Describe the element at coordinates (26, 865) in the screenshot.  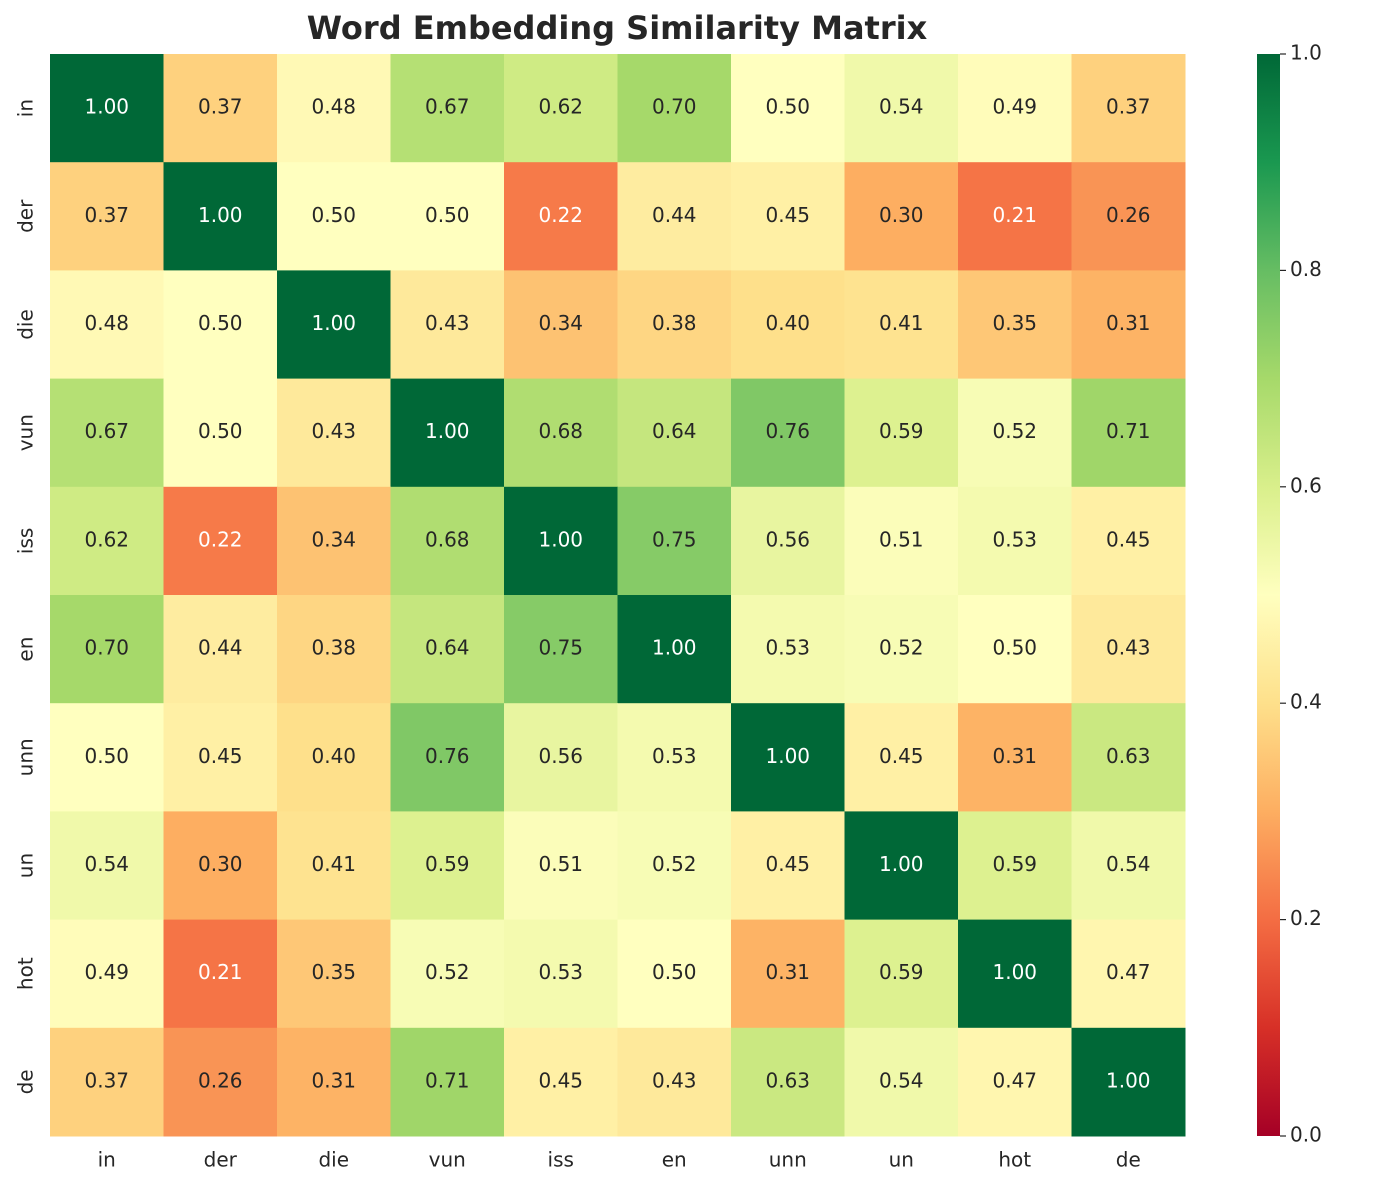
I see `y-tick-label: un` at that location.